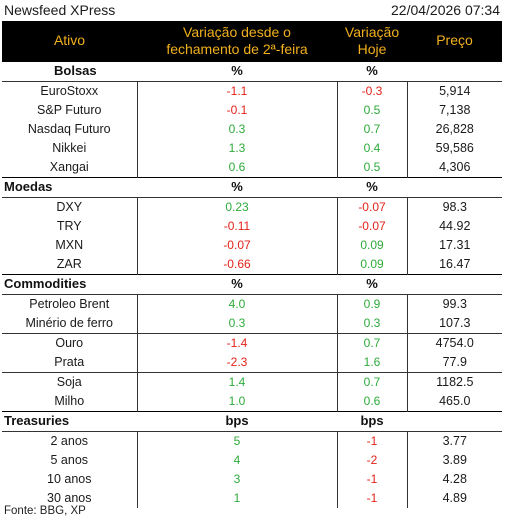 Image resolution: width=505 pixels, height=523 pixels. What do you see at coordinates (237, 148) in the screenshot?
I see `variation-week-value: 1.3` at bounding box center [237, 148].